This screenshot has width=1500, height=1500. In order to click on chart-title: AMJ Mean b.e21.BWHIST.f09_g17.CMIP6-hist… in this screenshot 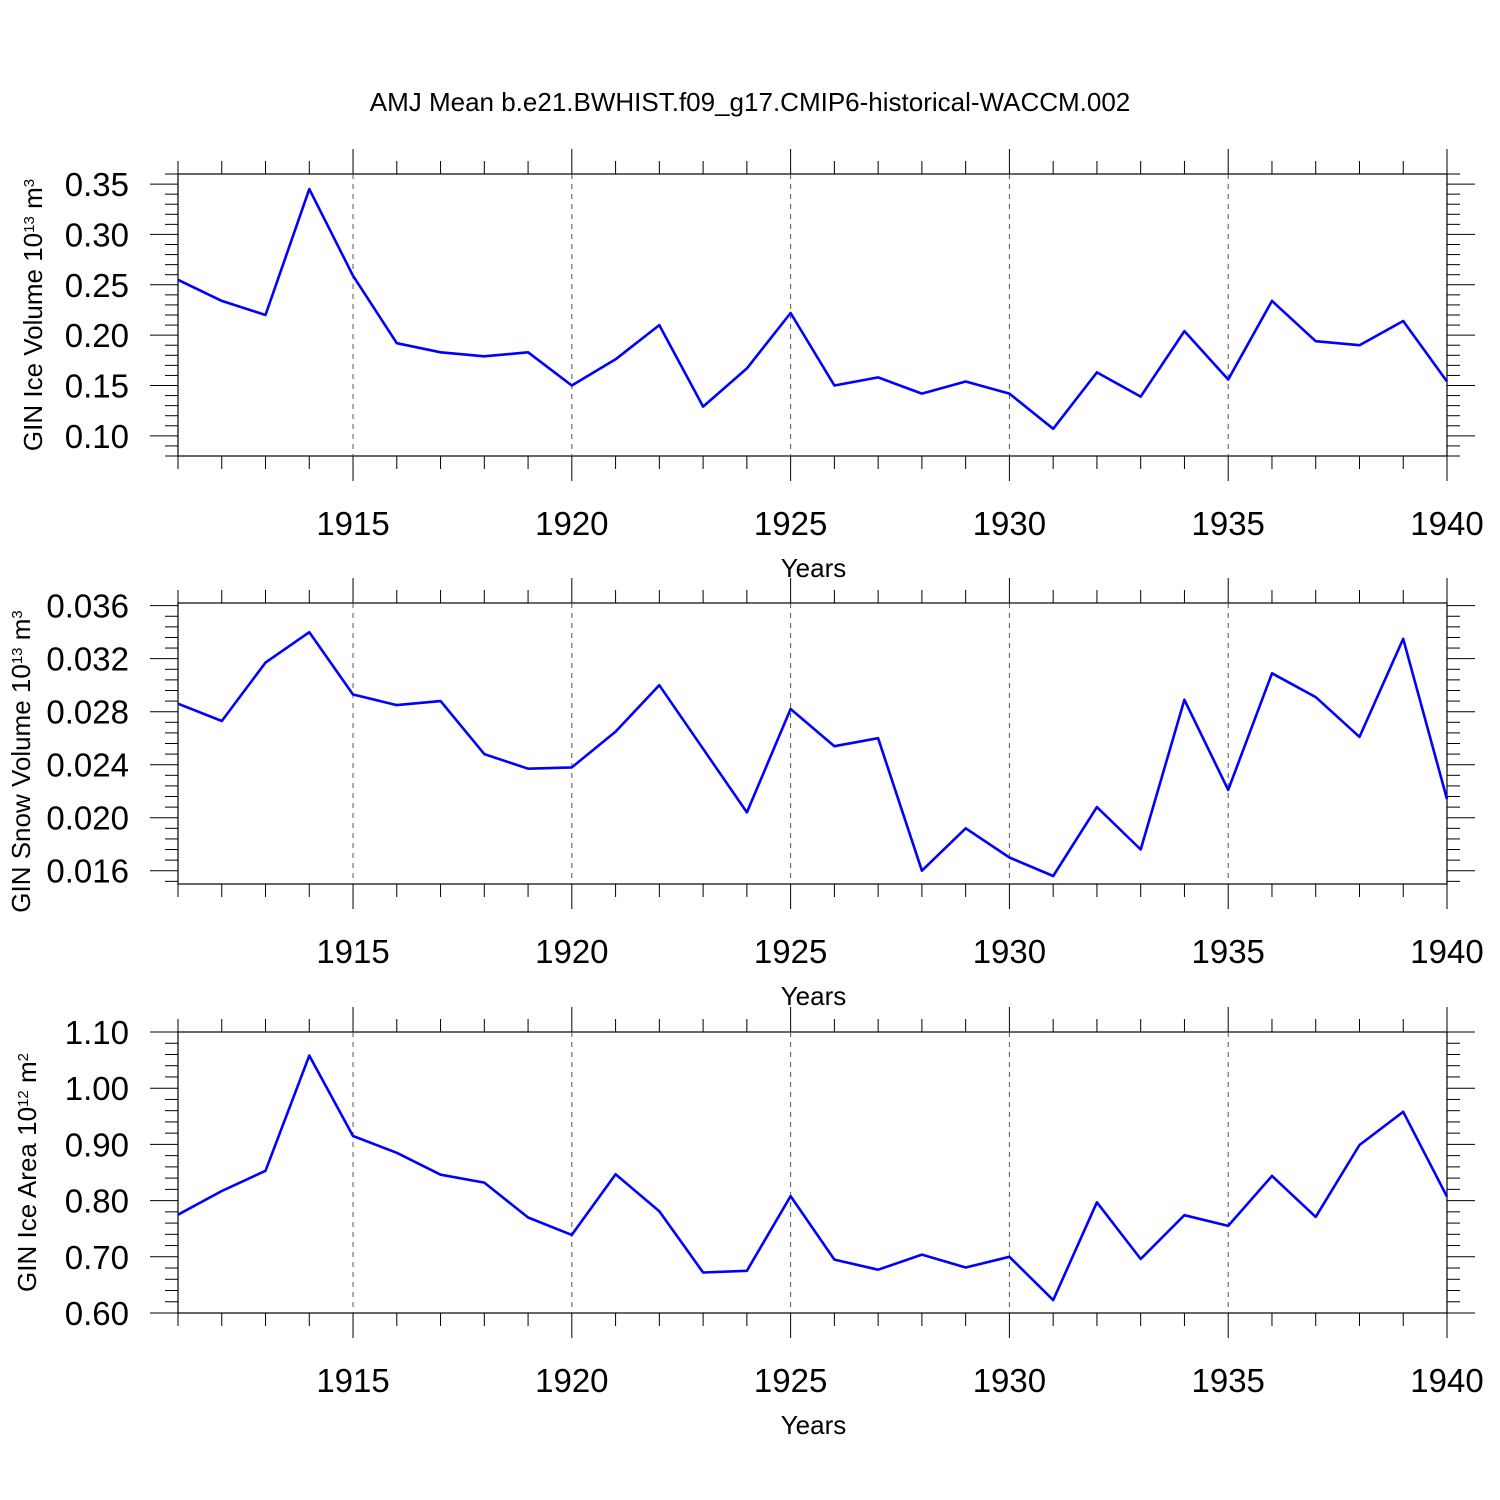, I will do `click(750, 102)`.